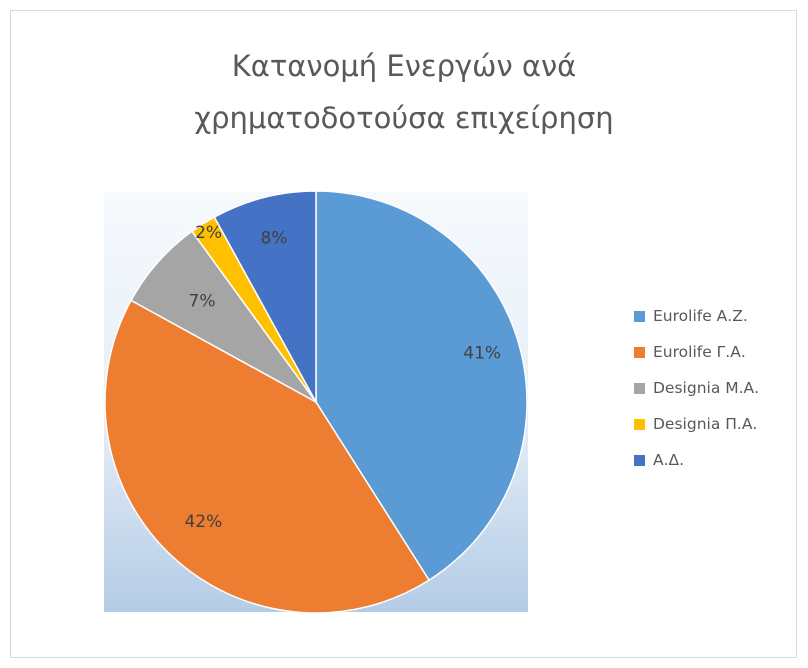 Image resolution: width=808 pixels, height=668 pixels. Describe the element at coordinates (482, 354) in the screenshot. I see `data-label-1: 41%` at that location.